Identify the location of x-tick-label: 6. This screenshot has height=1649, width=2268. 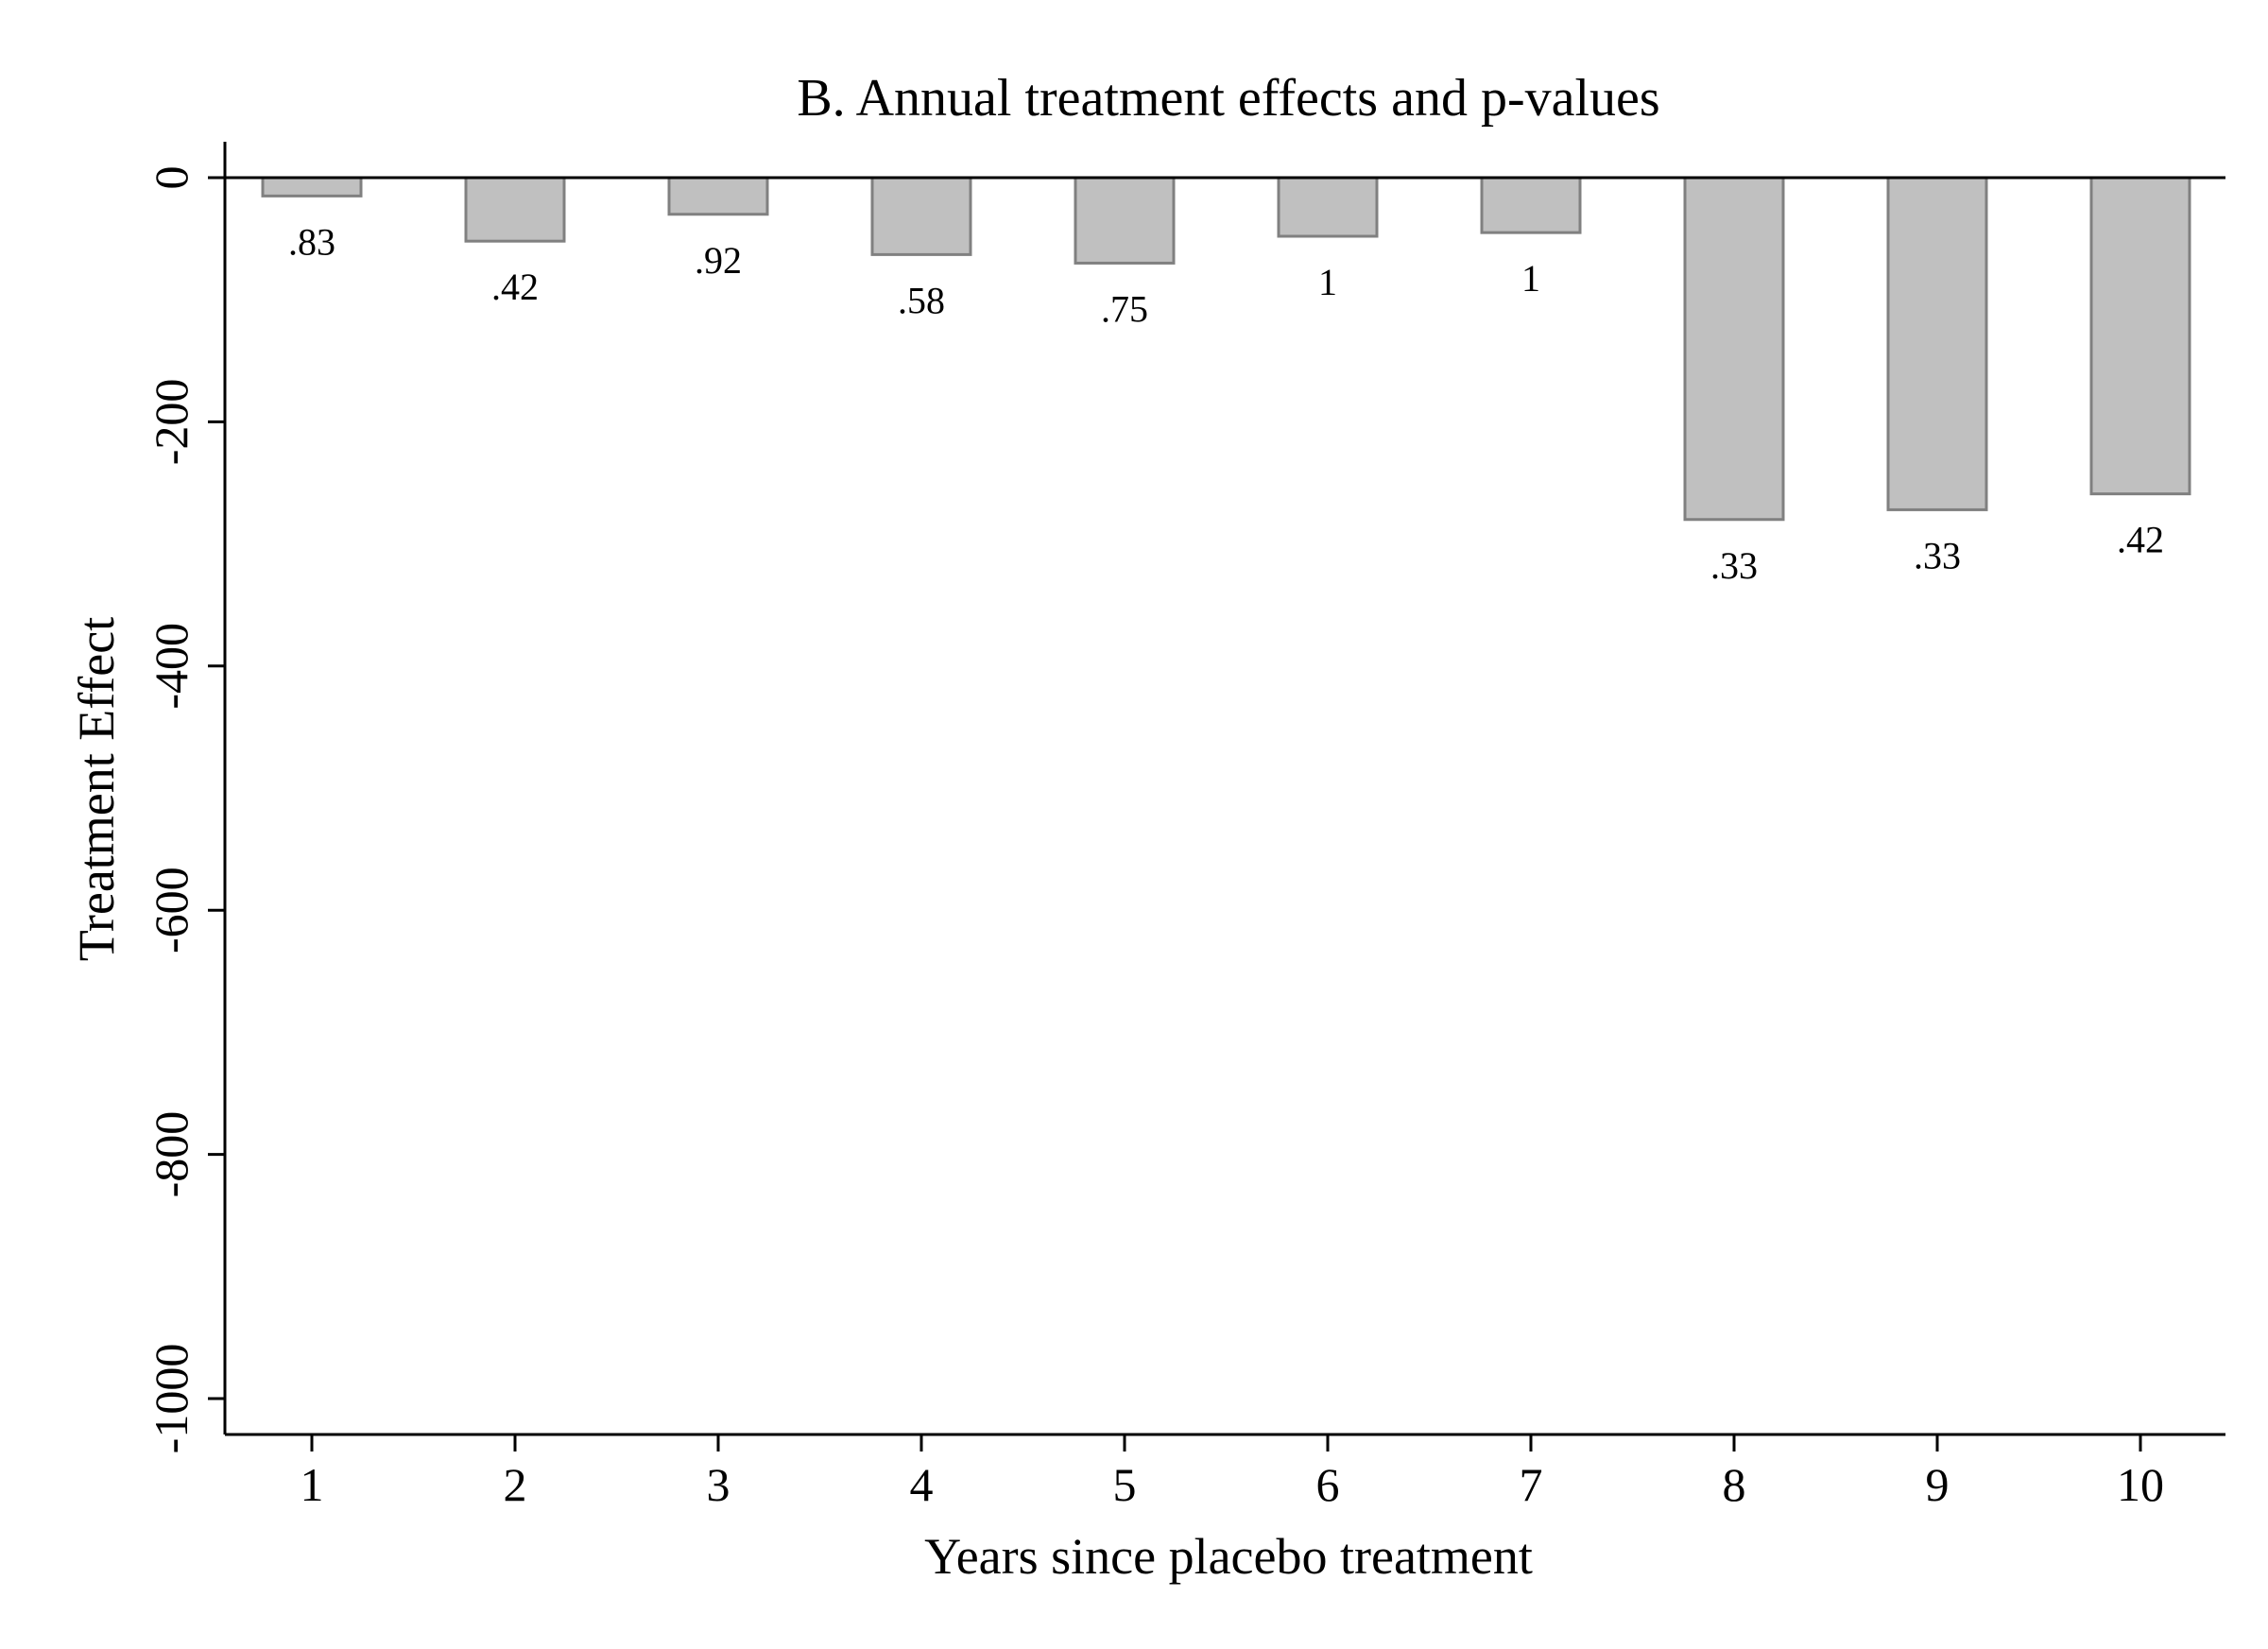
(1328, 1485).